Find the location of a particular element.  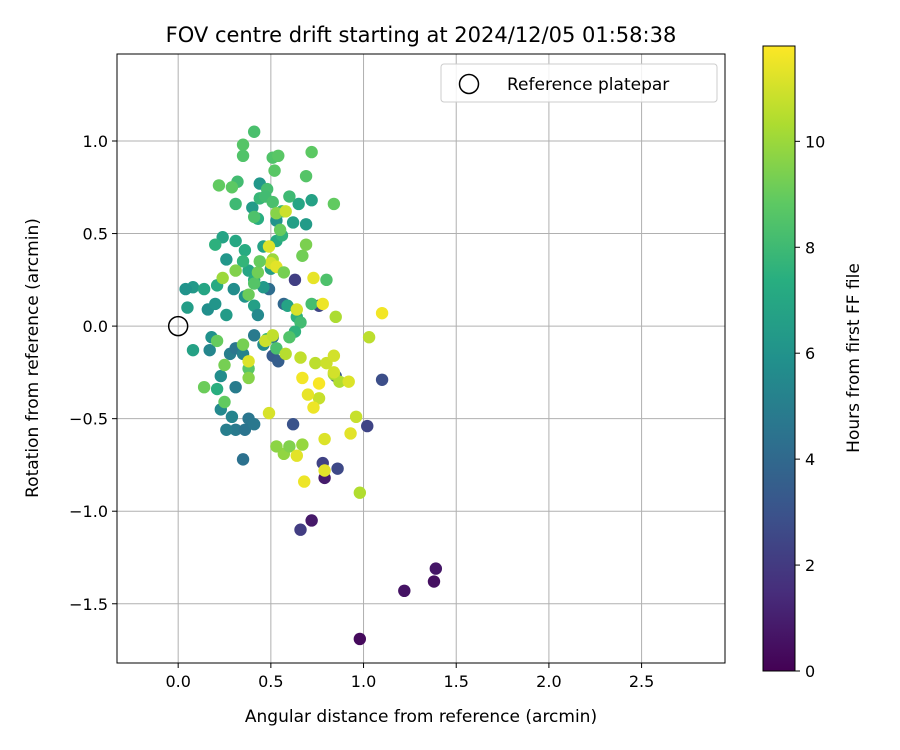

colorbar-tick-label: 8 is located at coordinates (810, 247).